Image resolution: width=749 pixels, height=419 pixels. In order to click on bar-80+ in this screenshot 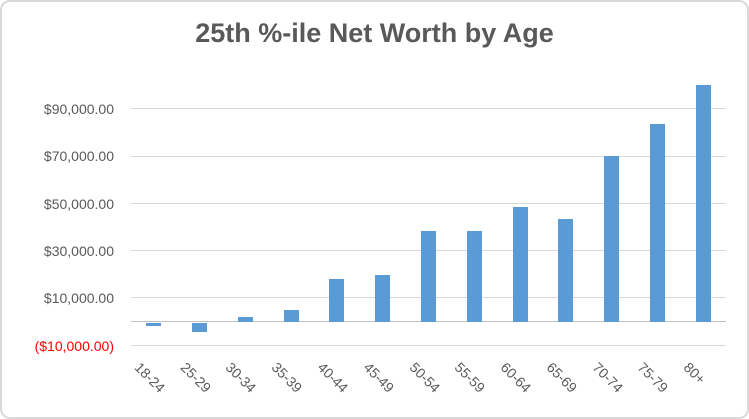, I will do `click(703, 203)`.